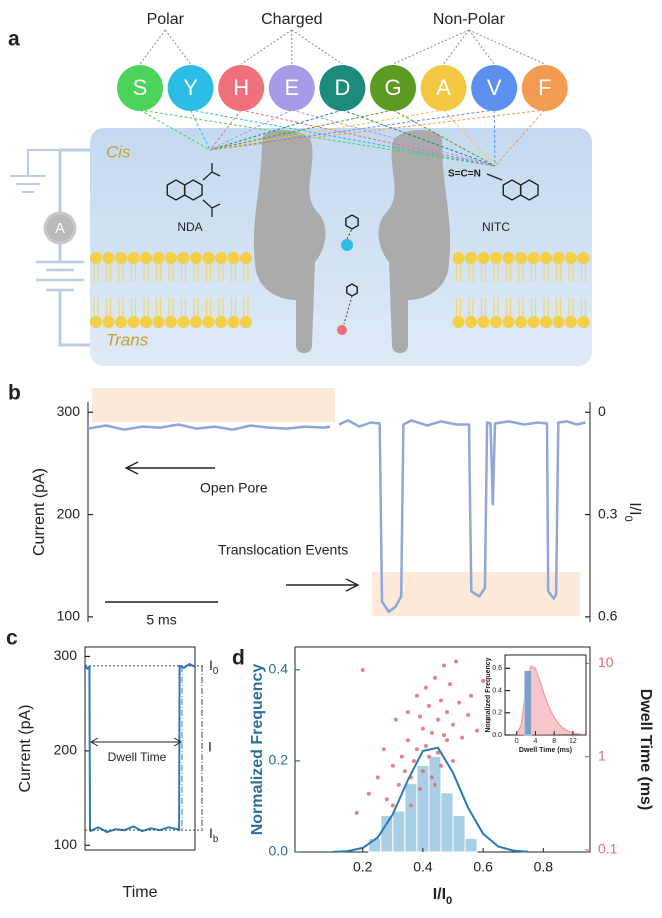 The height and width of the screenshot is (918, 662). What do you see at coordinates (352, 222) in the screenshot?
I see `molecule` at bounding box center [352, 222].